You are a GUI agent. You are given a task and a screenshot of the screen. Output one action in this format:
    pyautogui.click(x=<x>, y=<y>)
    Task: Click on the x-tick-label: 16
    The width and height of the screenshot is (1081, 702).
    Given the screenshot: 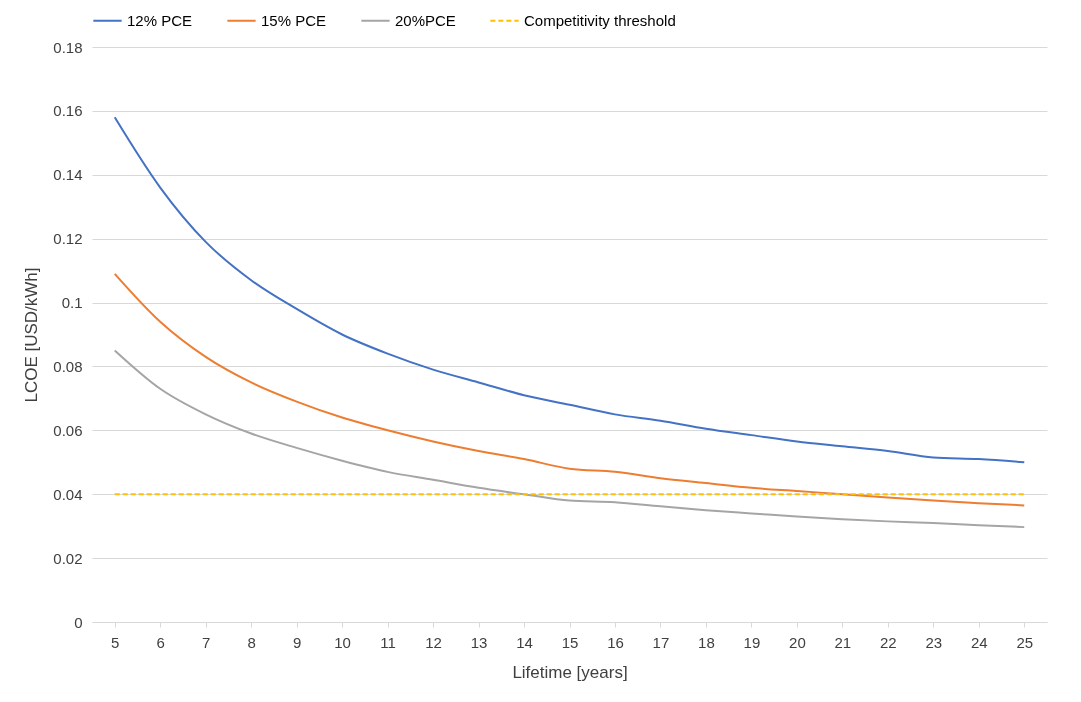 What is the action you would take?
    pyautogui.click(x=615, y=642)
    